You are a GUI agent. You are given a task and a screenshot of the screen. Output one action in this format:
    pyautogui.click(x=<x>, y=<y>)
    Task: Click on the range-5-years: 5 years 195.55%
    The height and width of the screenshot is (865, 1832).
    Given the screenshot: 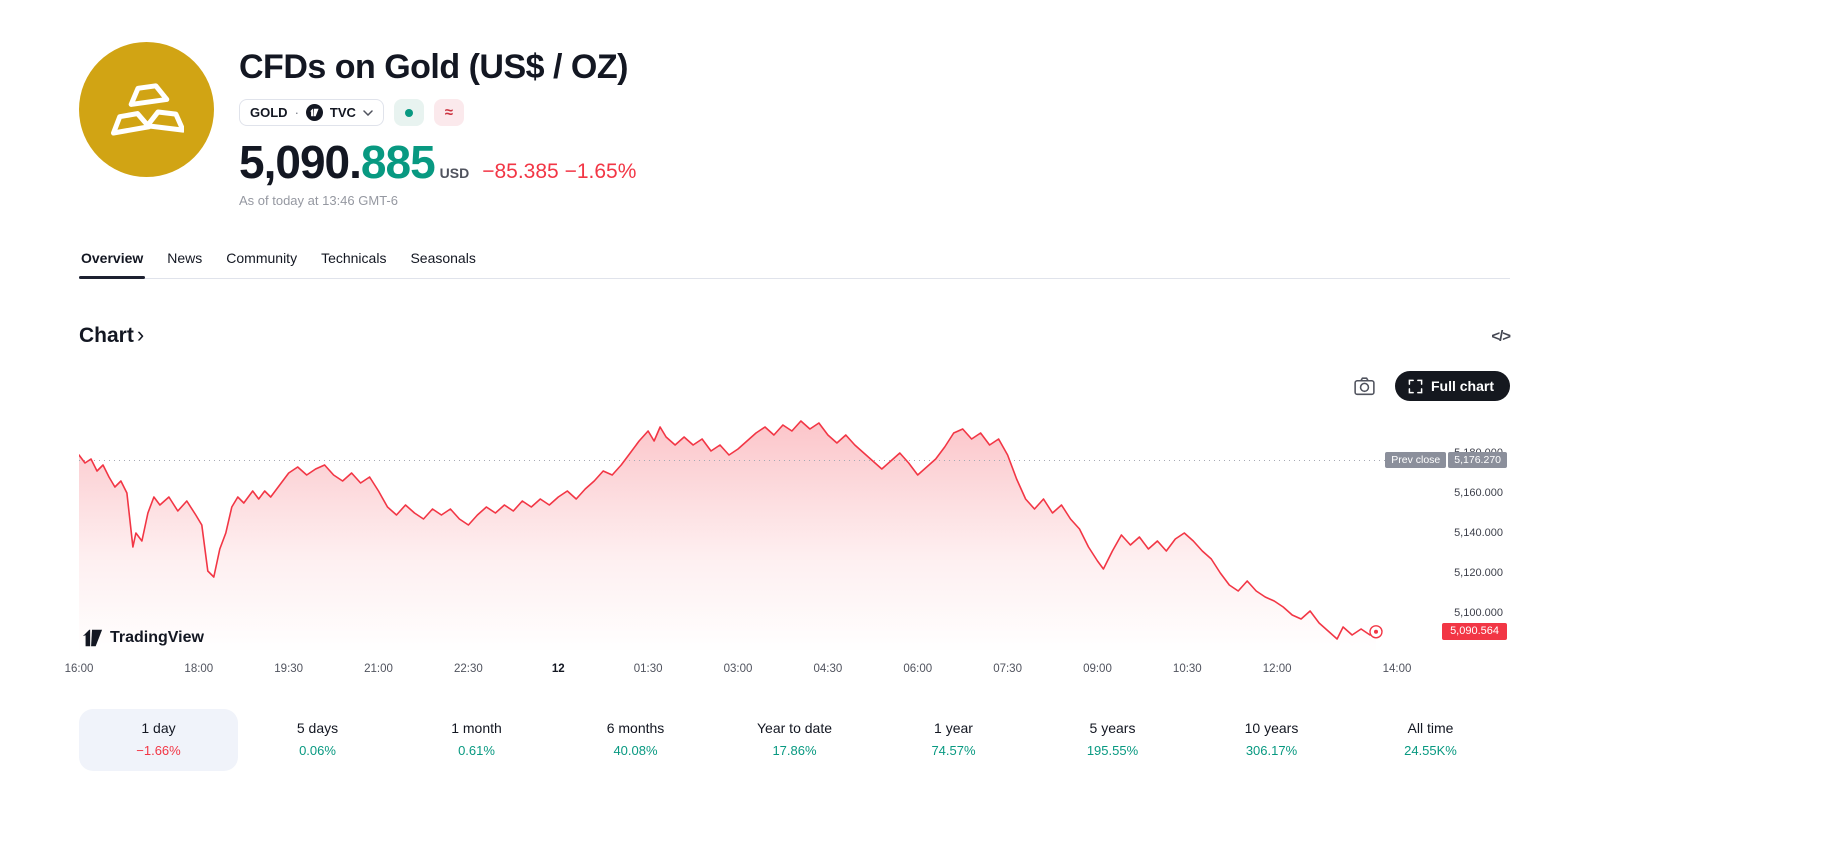 What is the action you would take?
    pyautogui.click(x=1112, y=740)
    